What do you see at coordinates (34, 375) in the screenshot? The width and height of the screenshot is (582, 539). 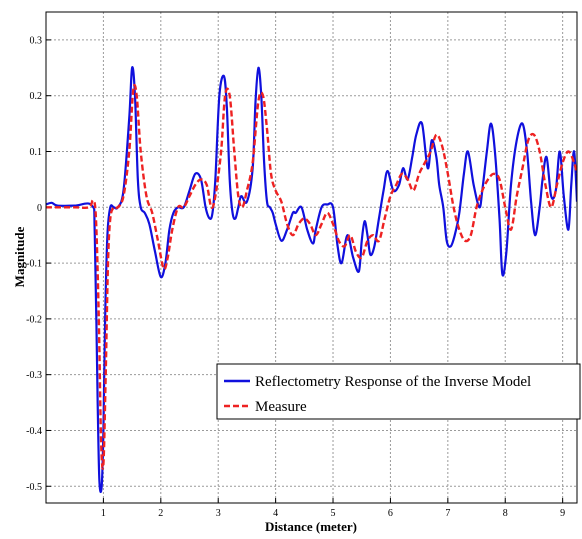 I see `y-tick-label: -0.3` at bounding box center [34, 375].